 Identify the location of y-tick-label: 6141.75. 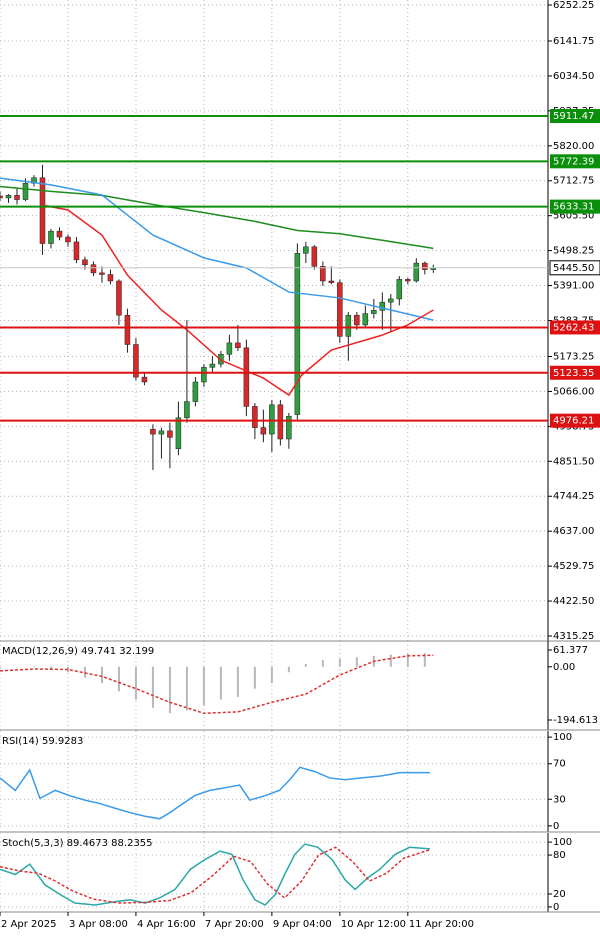
(573, 41).